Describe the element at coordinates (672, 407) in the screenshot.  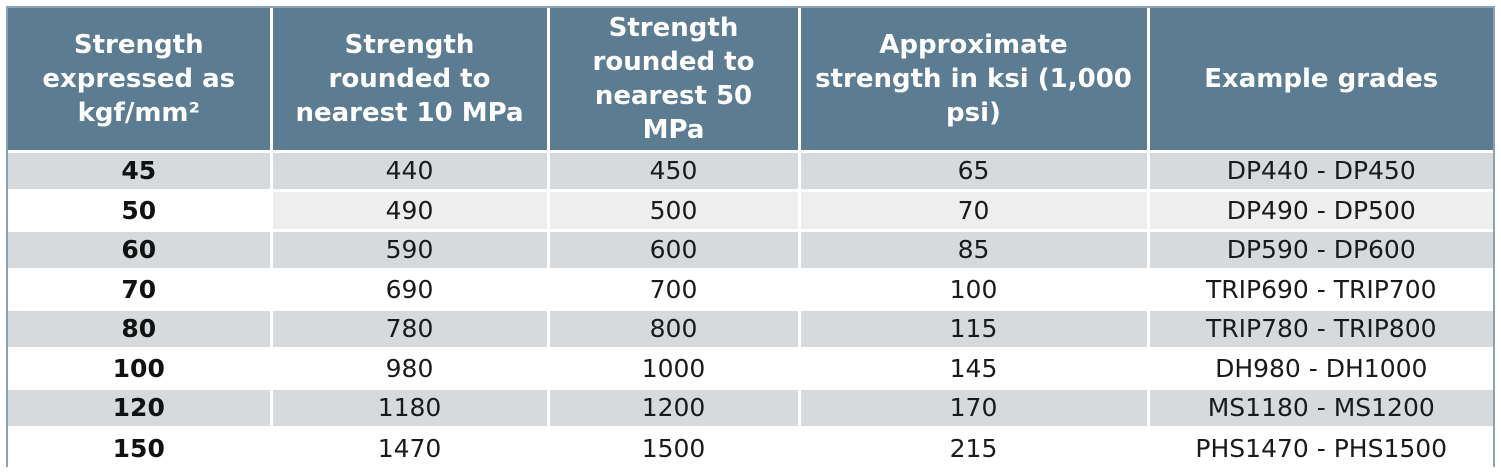
I see `cell-mpa-50: 1200` at that location.